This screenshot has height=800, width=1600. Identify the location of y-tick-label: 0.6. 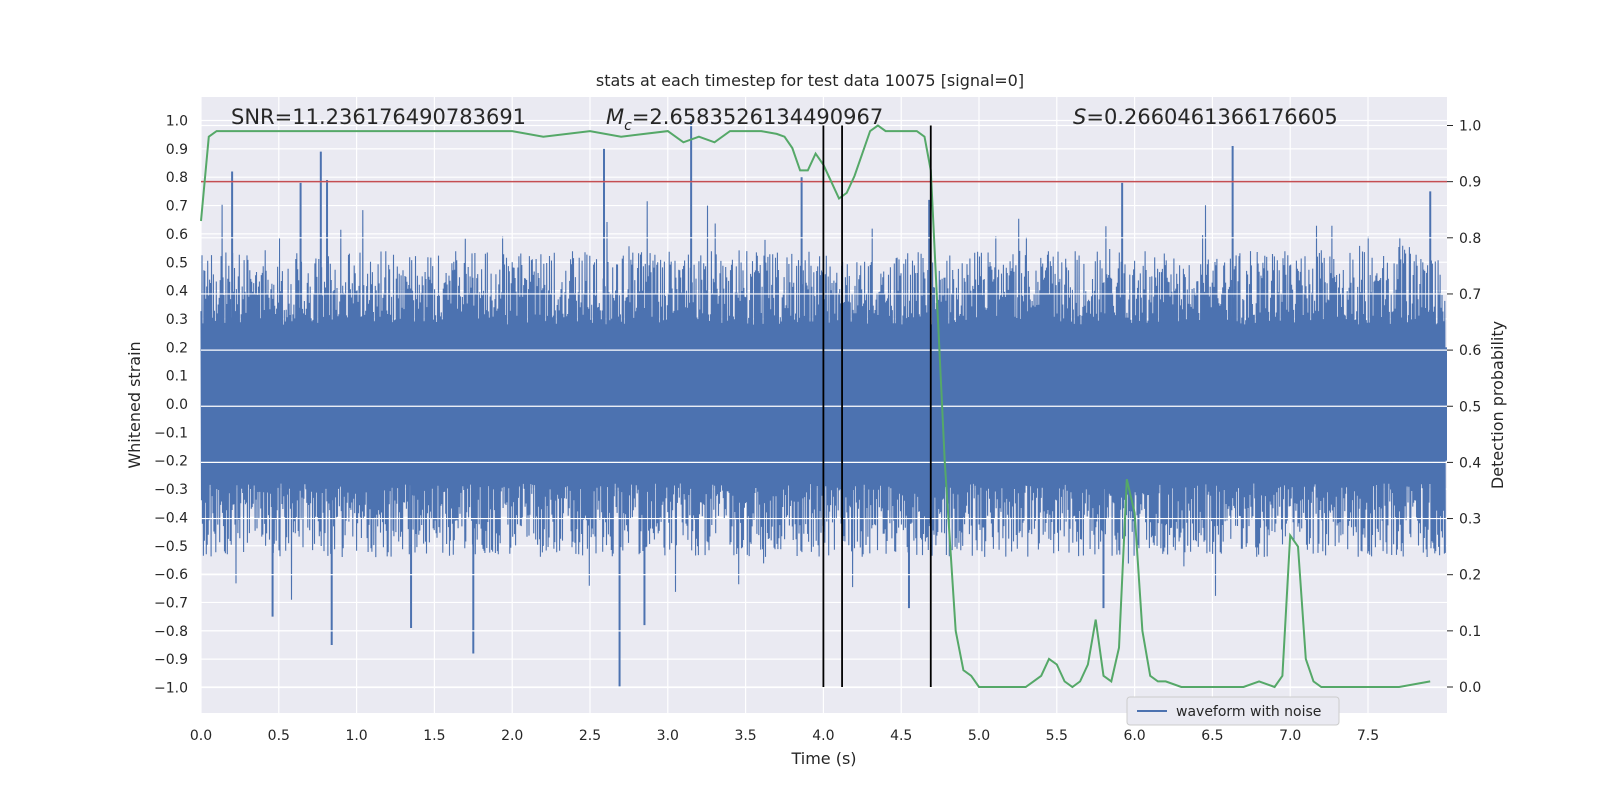
(177, 235).